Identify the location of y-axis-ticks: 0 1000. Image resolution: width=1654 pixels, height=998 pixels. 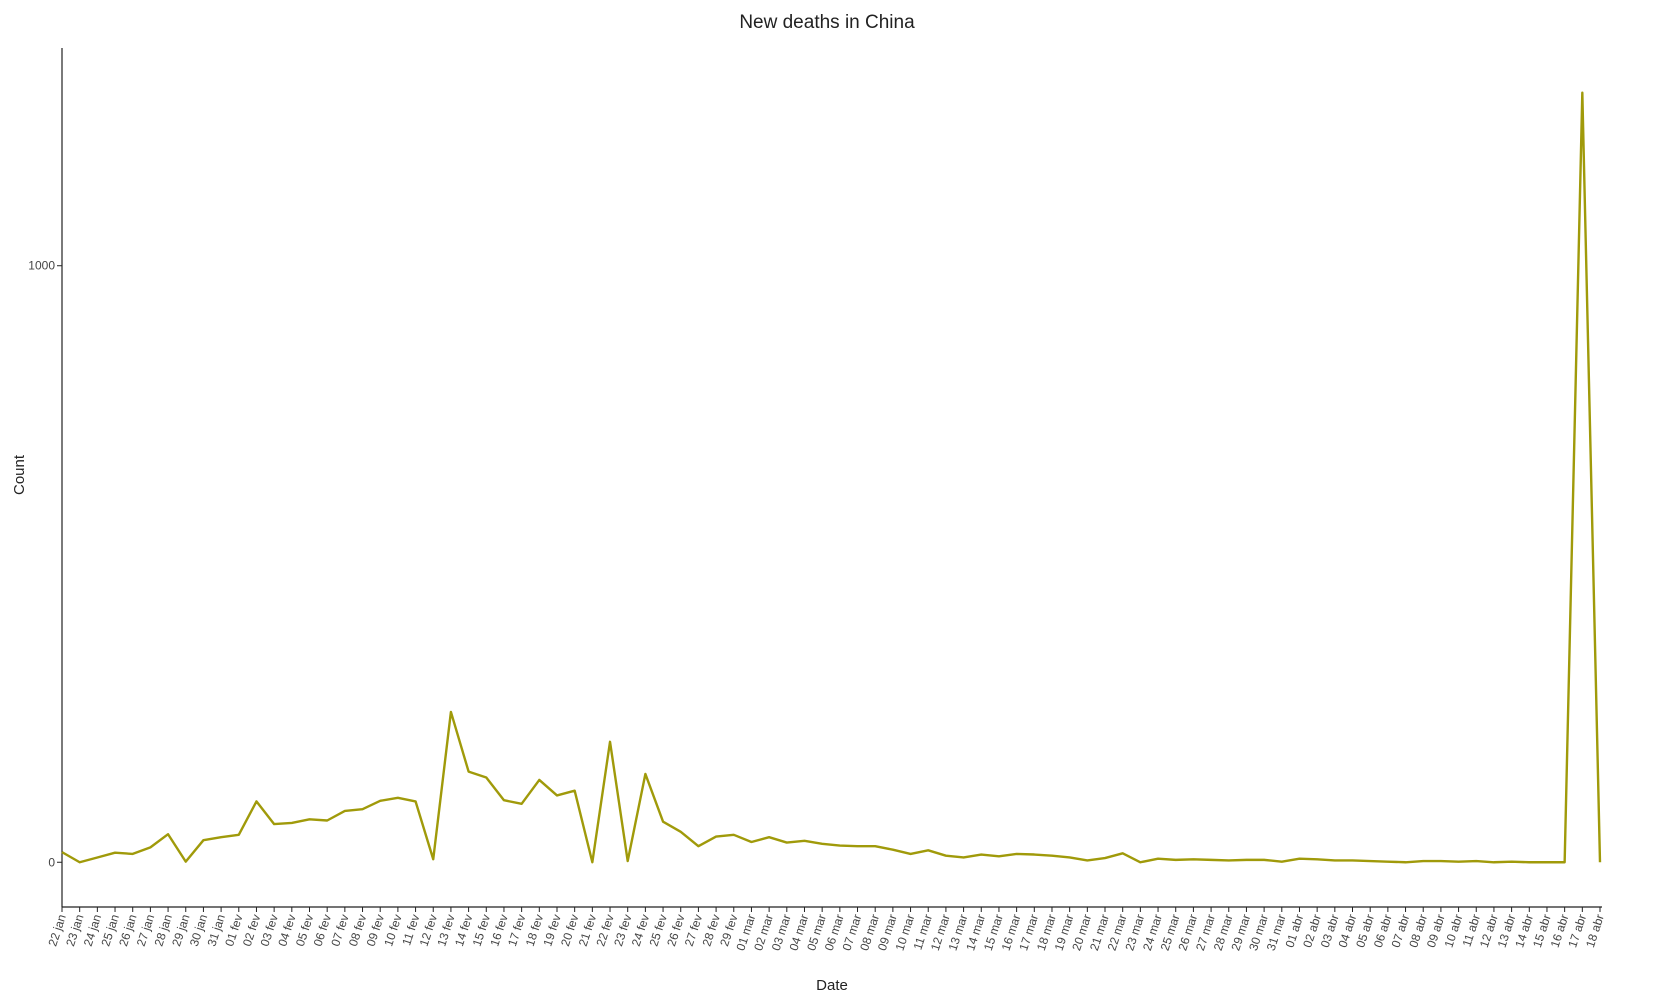
(45, 564).